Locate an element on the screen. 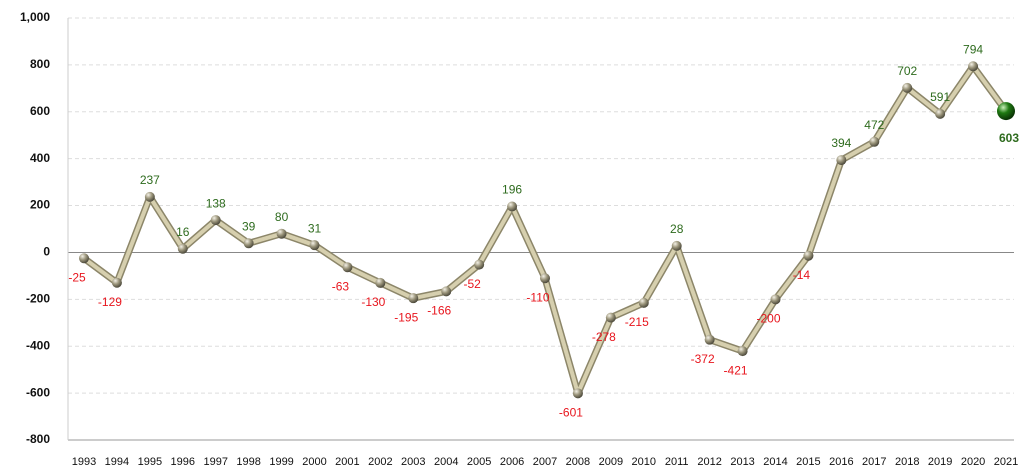 Image resolution: width=1019 pixels, height=471 pixels. x-tick-label: 1993 is located at coordinates (84, 462).